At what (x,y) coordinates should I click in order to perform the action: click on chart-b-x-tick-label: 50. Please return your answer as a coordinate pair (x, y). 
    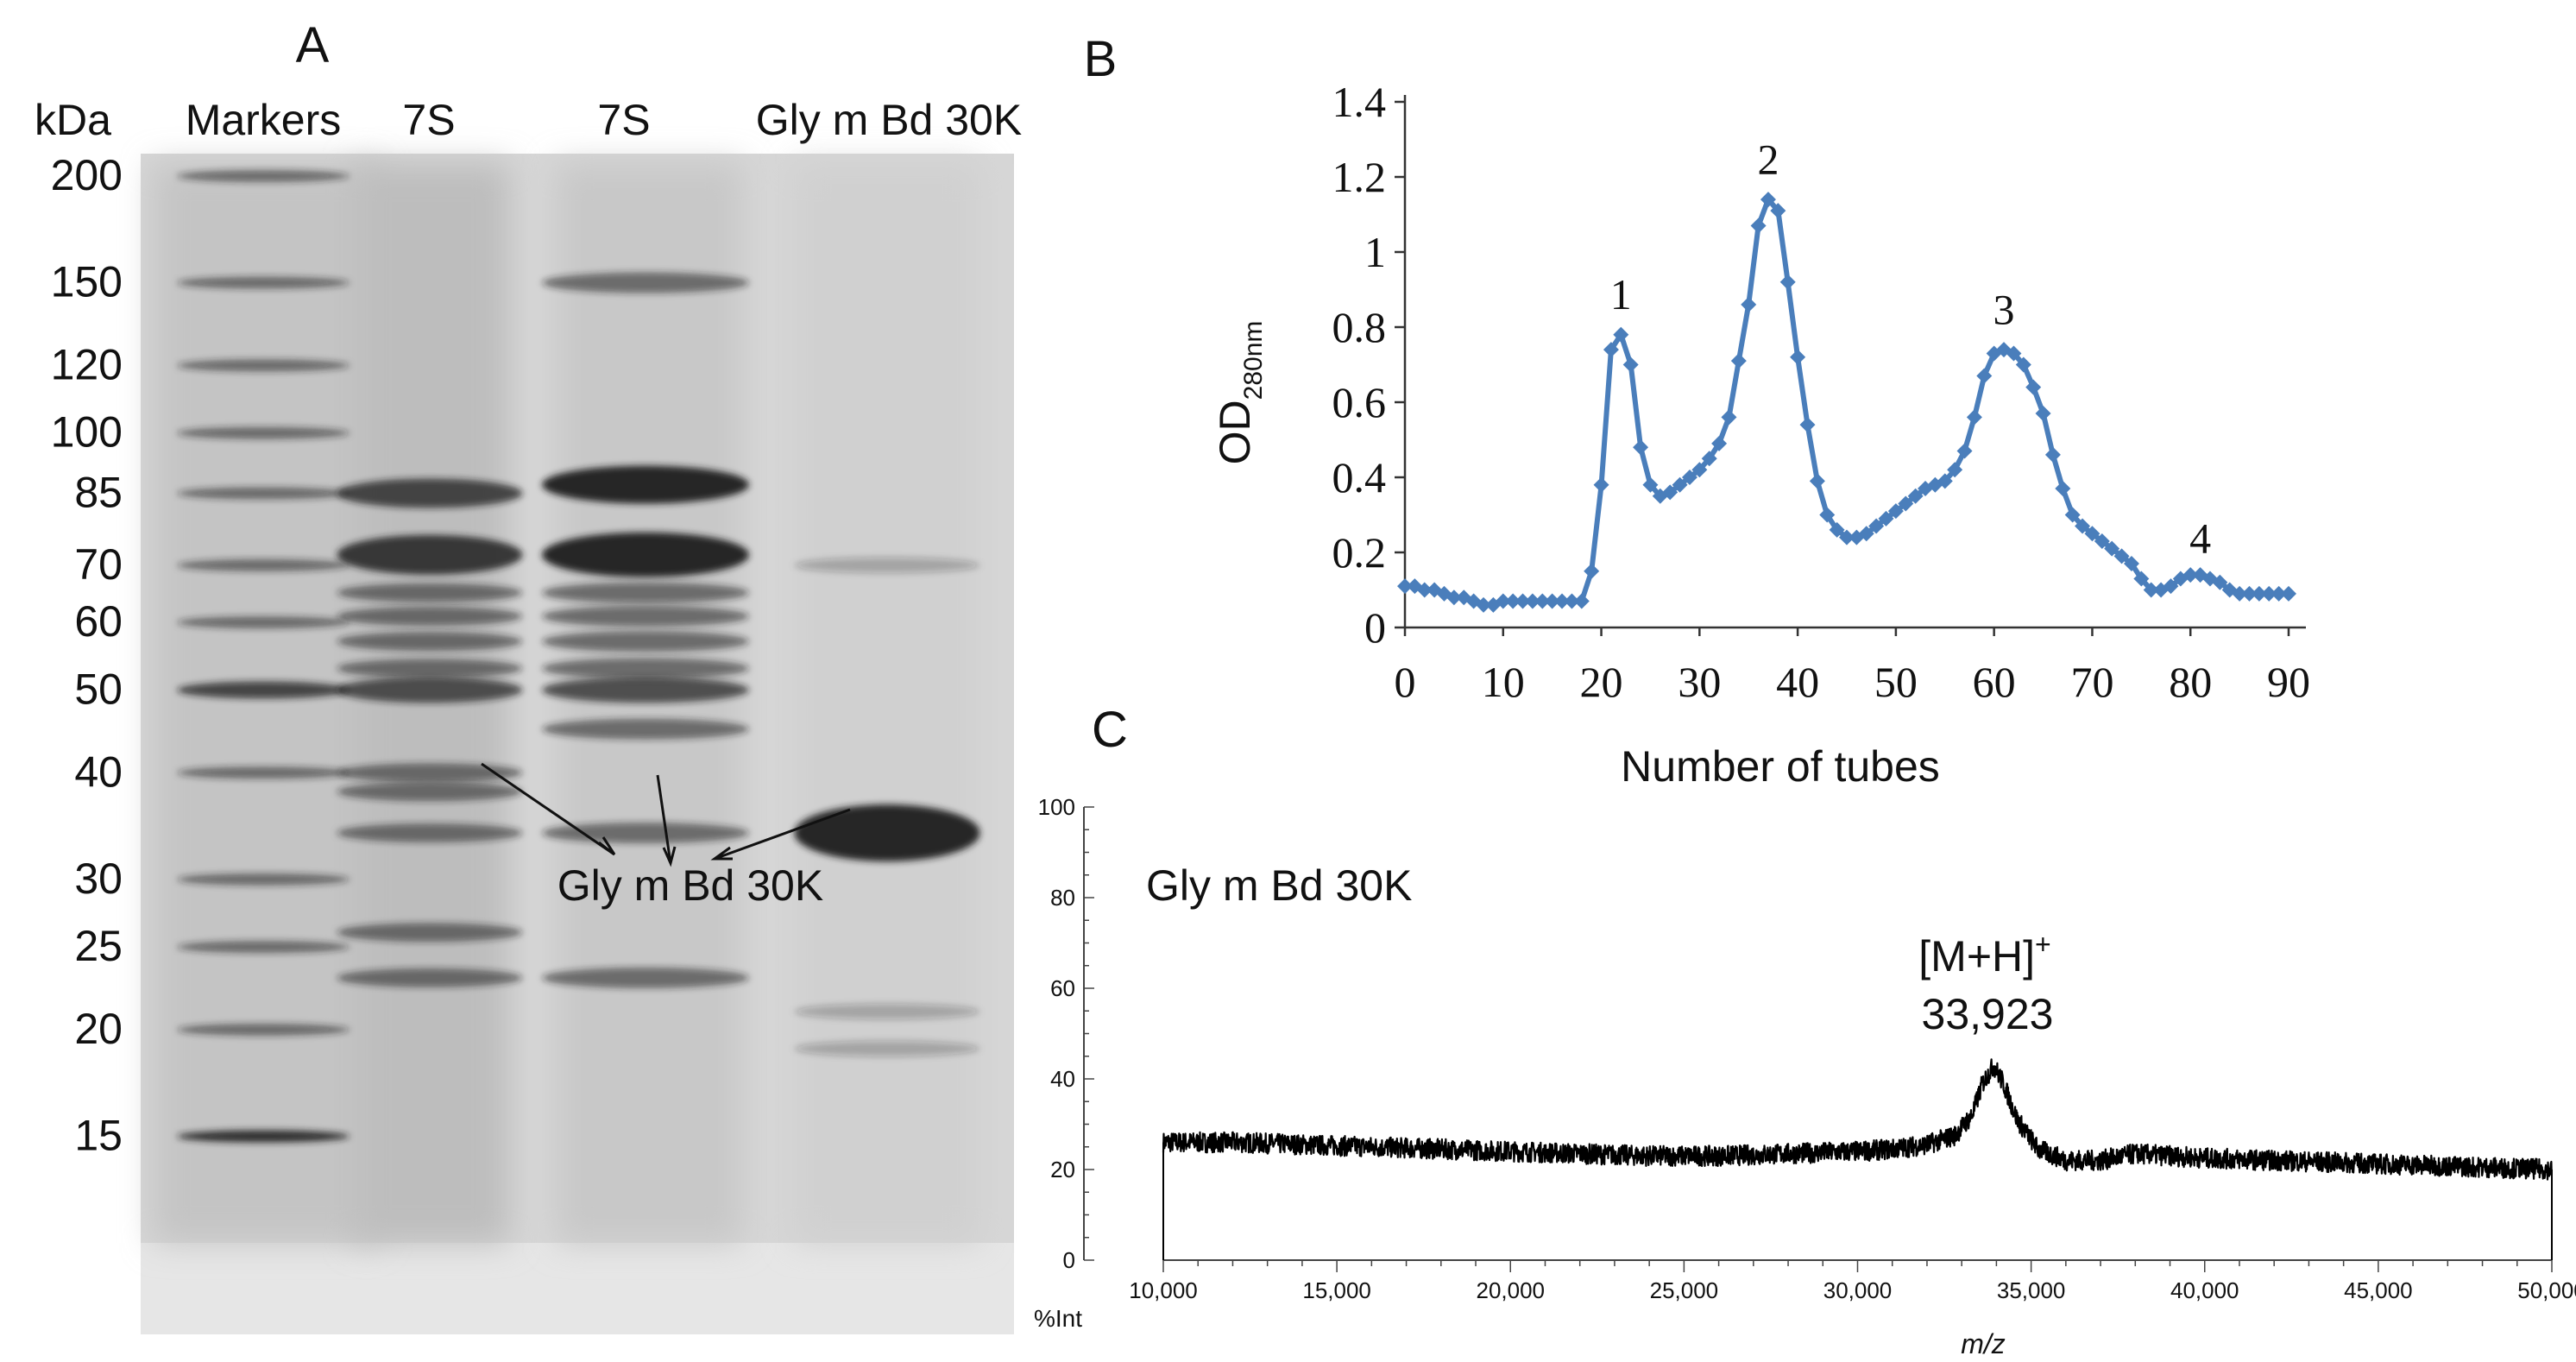
    Looking at the image, I should click on (1896, 682).